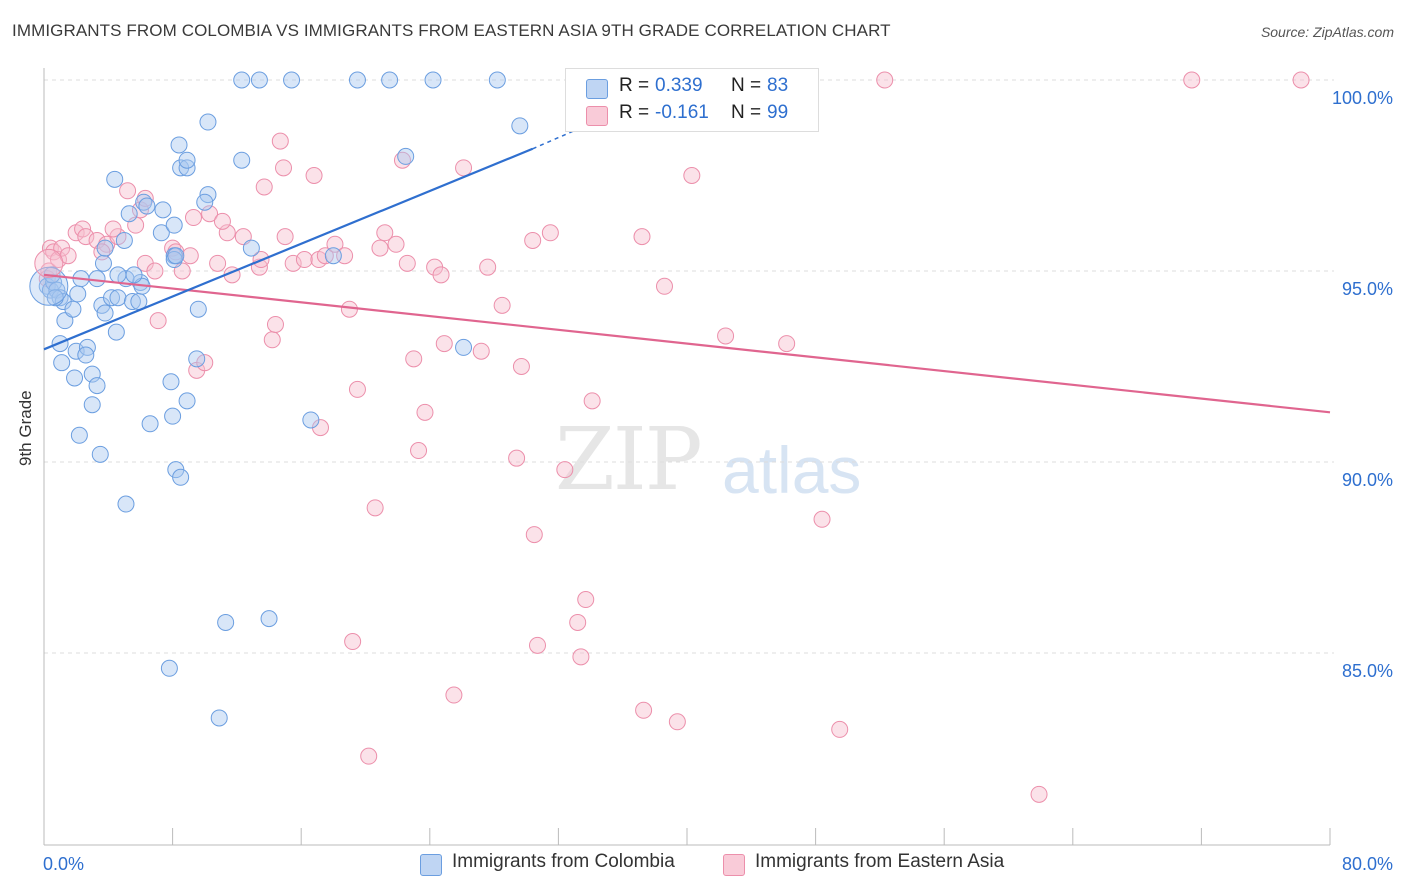 This screenshot has width=1406, height=892. I want to click on source-label: Source: ZipAtlas.com, so click(1327, 32).